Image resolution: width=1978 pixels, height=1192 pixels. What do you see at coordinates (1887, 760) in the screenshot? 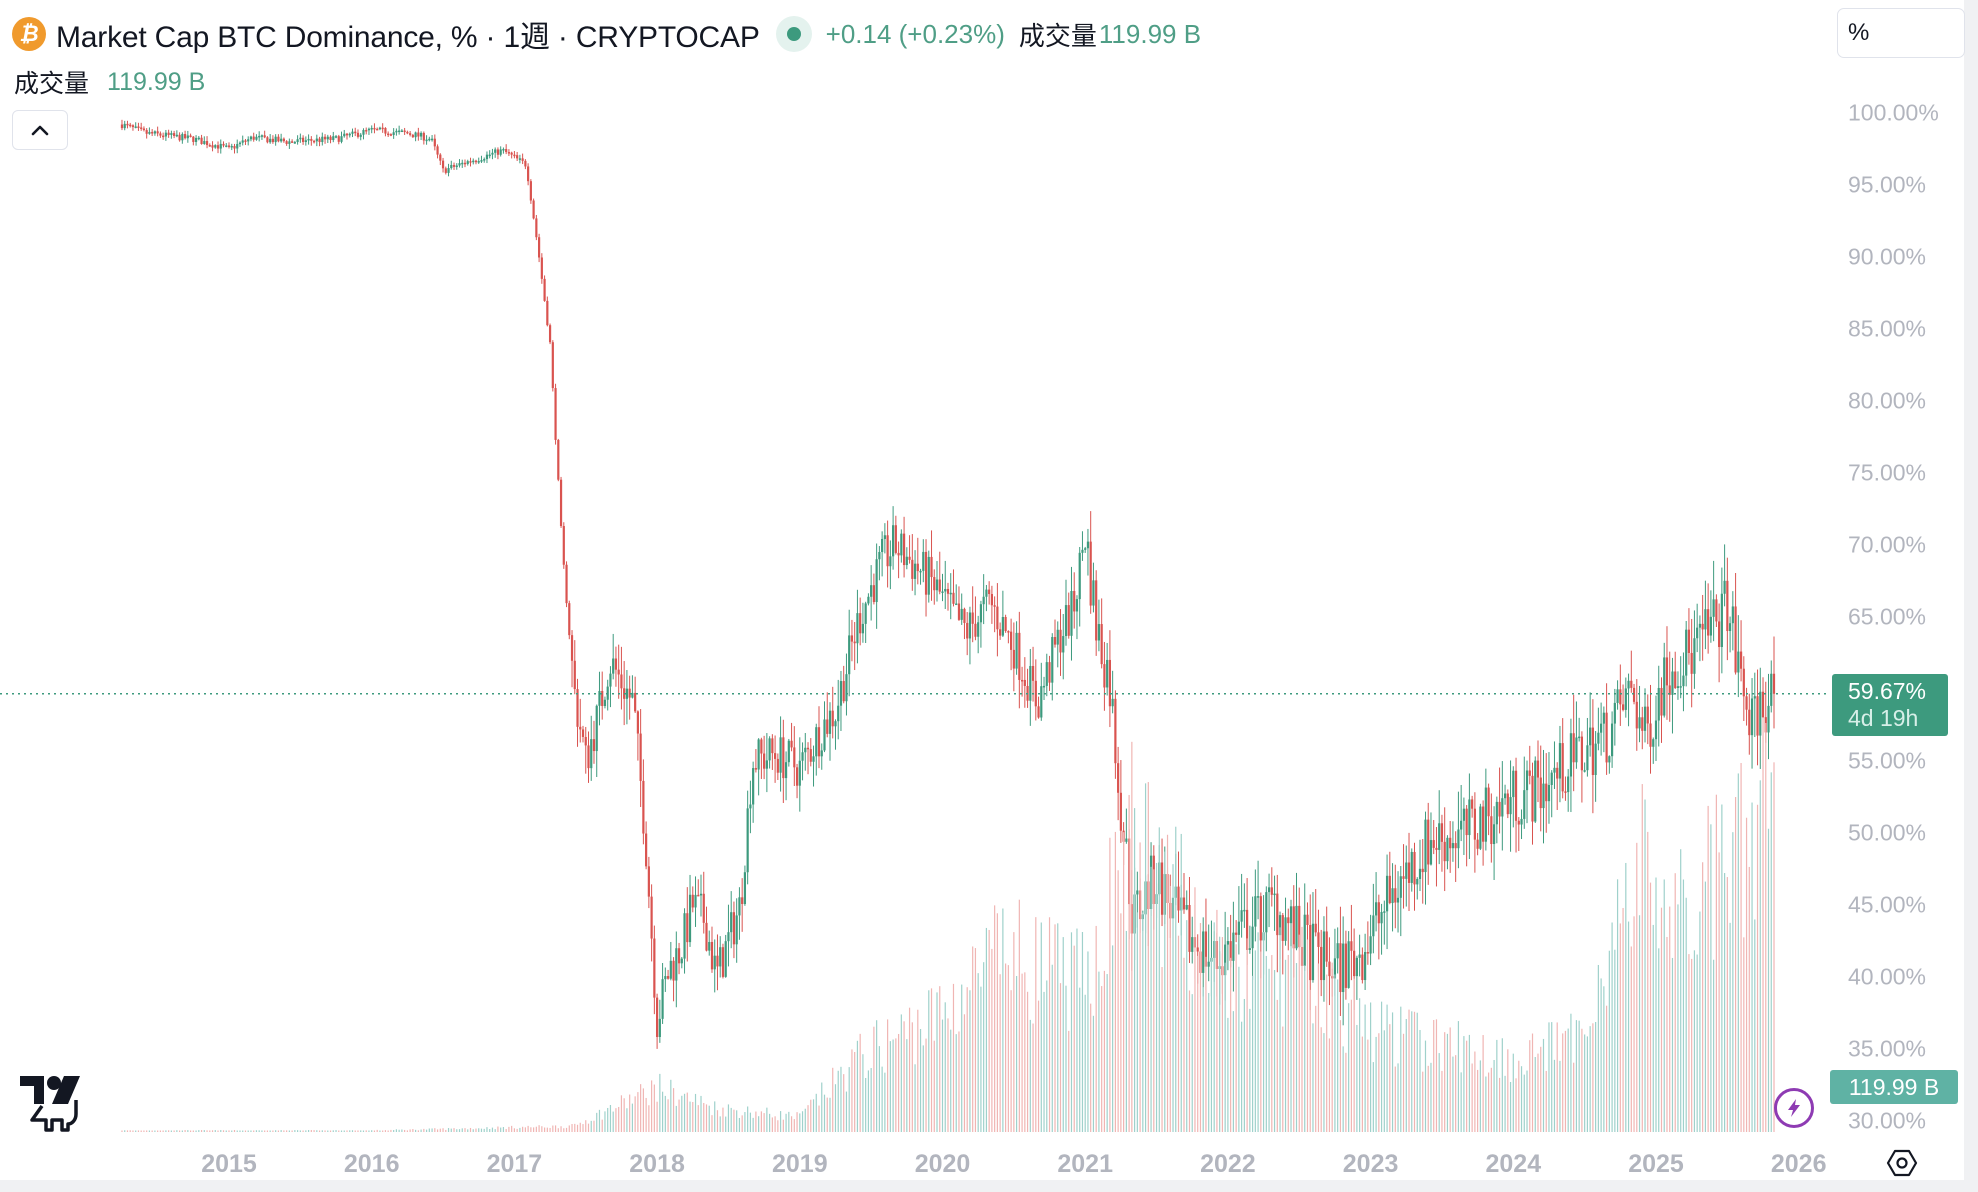
I see `price-axis-tick: 55.00%` at bounding box center [1887, 760].